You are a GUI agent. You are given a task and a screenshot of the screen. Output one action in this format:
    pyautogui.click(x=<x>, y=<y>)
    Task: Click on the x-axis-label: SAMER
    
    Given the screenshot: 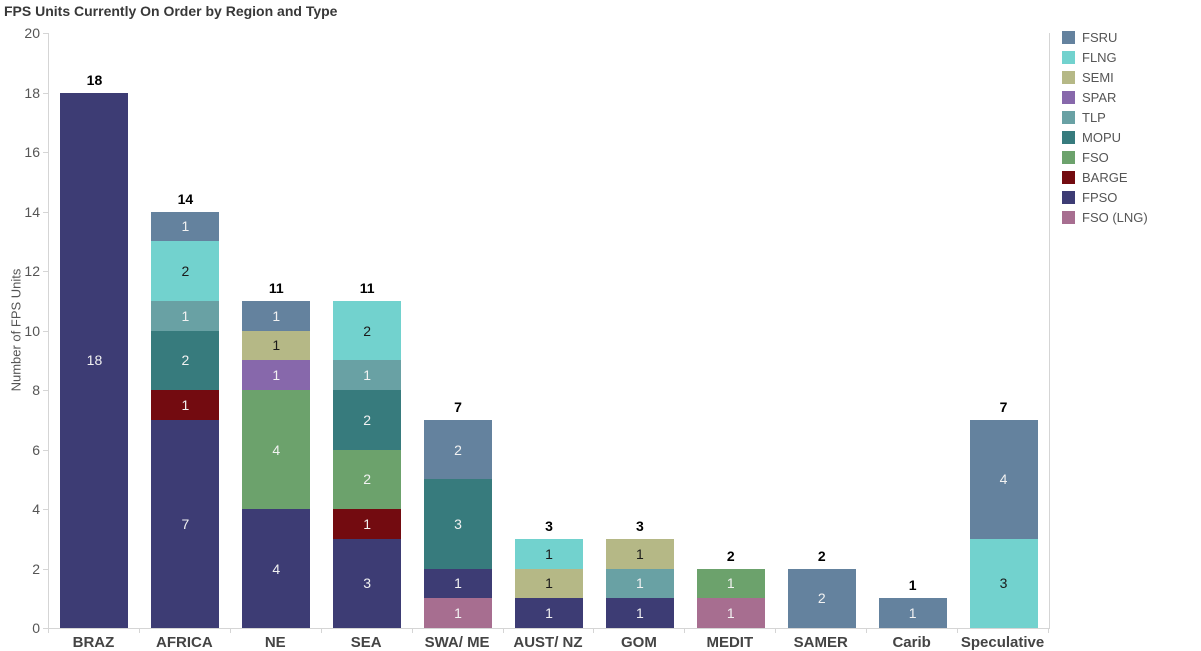 What is the action you would take?
    pyautogui.click(x=820, y=642)
    